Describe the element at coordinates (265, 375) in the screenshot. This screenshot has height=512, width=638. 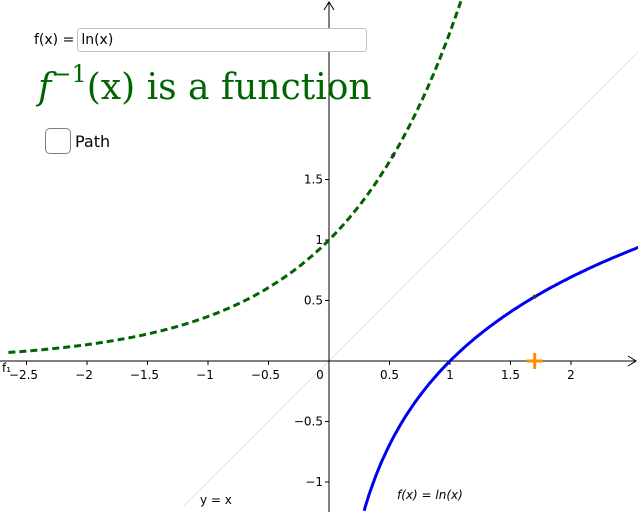
I see `x-tick-label: −0.5` at that location.